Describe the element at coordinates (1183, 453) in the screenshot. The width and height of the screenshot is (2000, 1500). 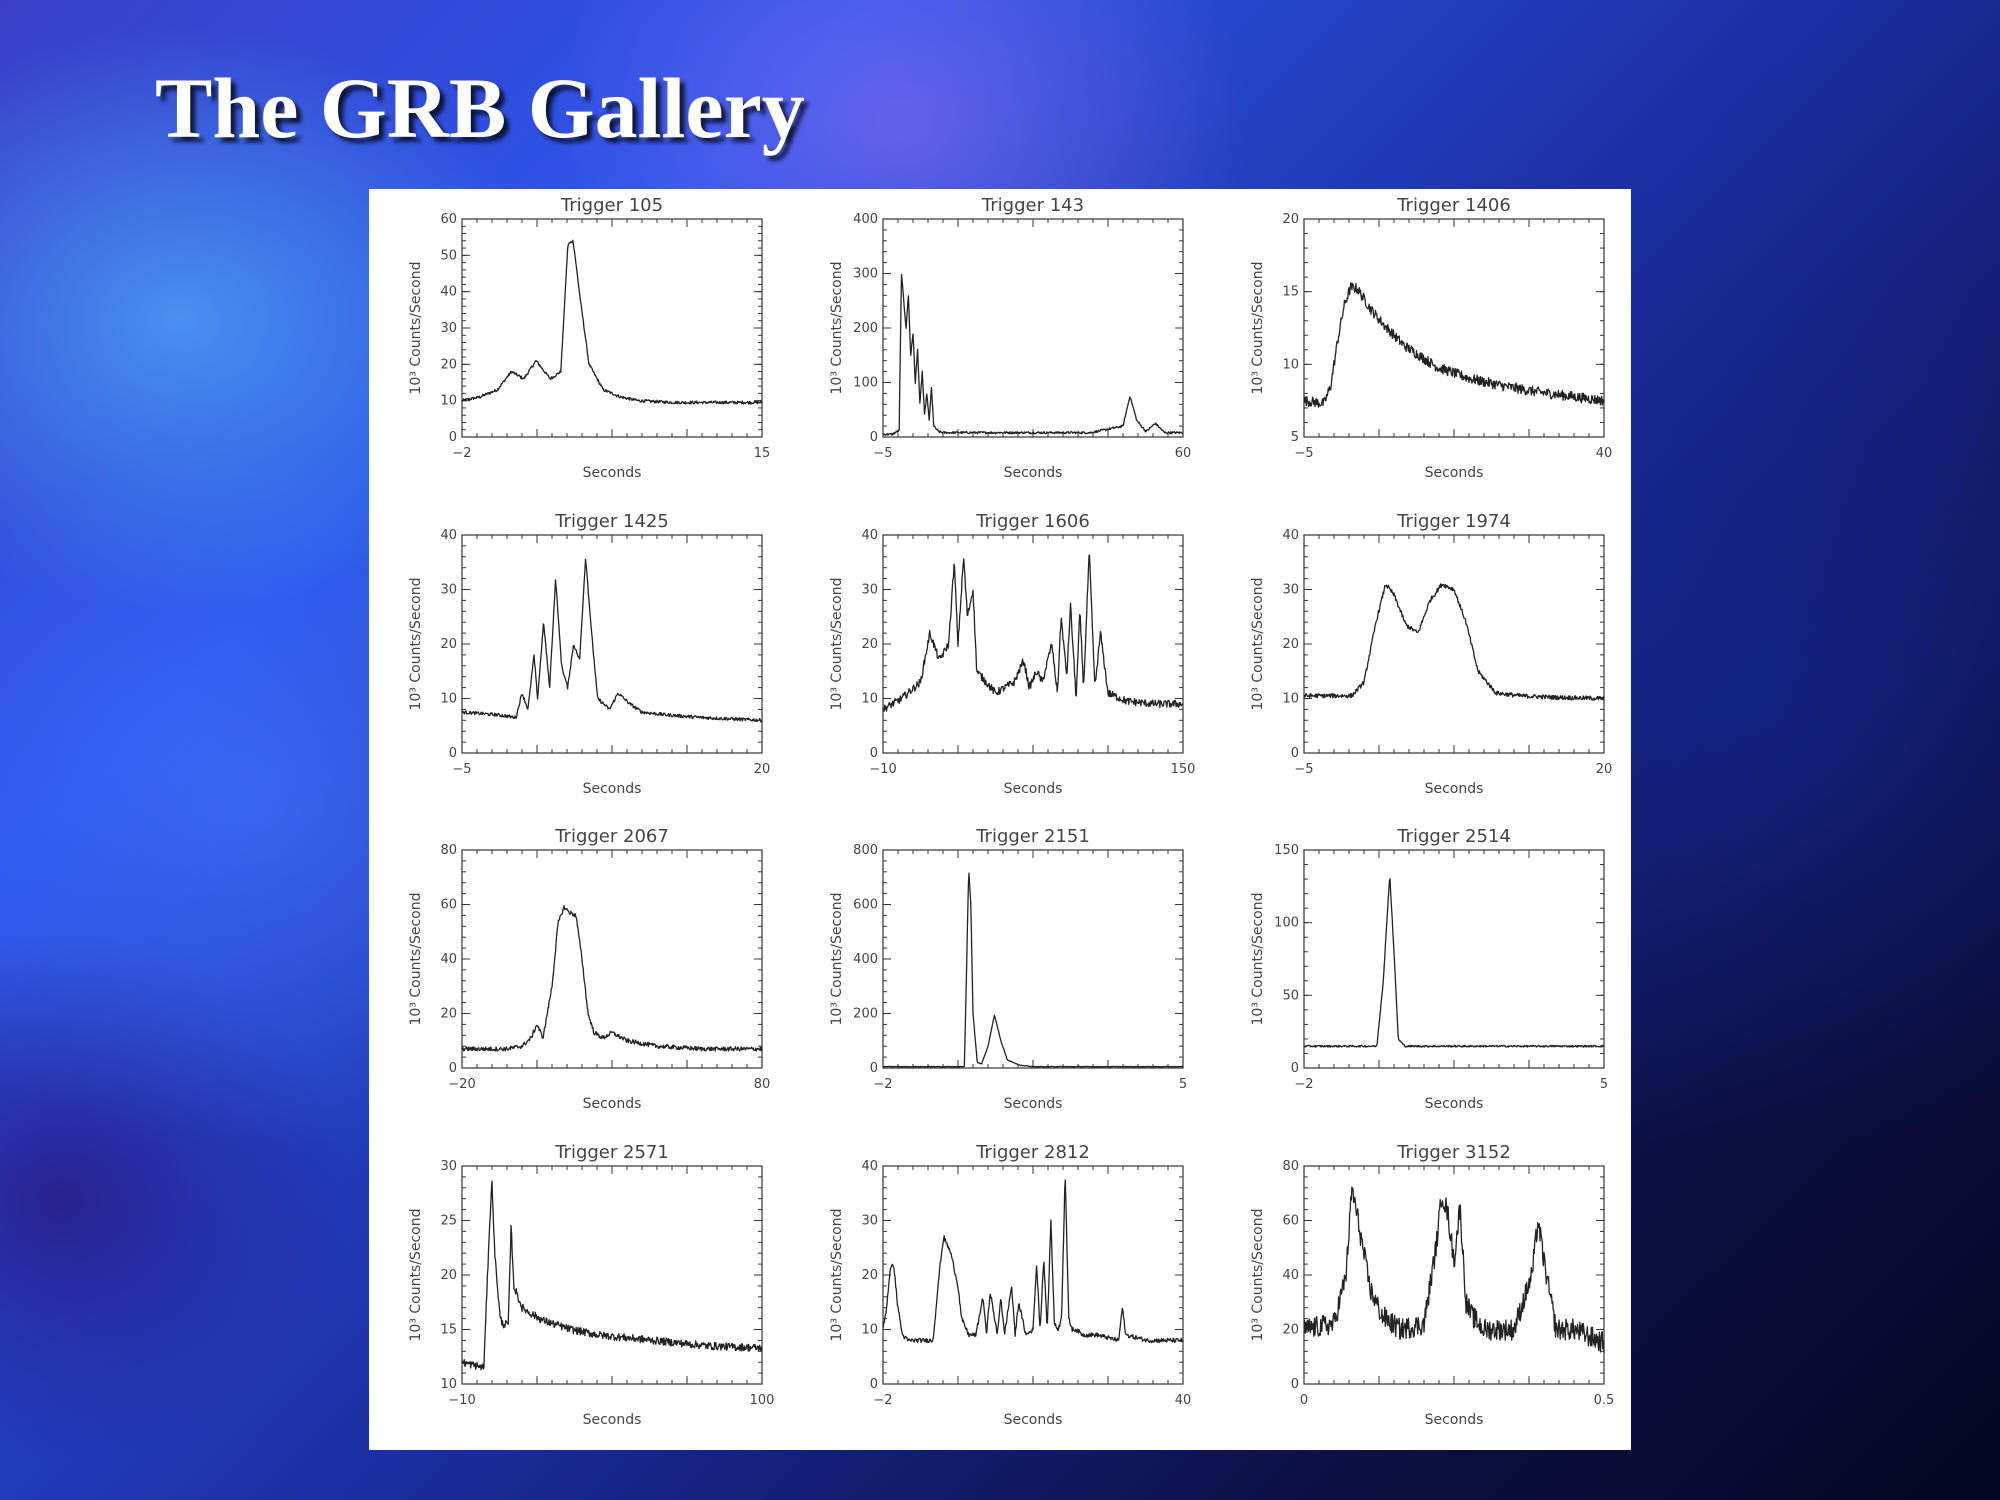
I see `x-tick-label: 60` at that location.